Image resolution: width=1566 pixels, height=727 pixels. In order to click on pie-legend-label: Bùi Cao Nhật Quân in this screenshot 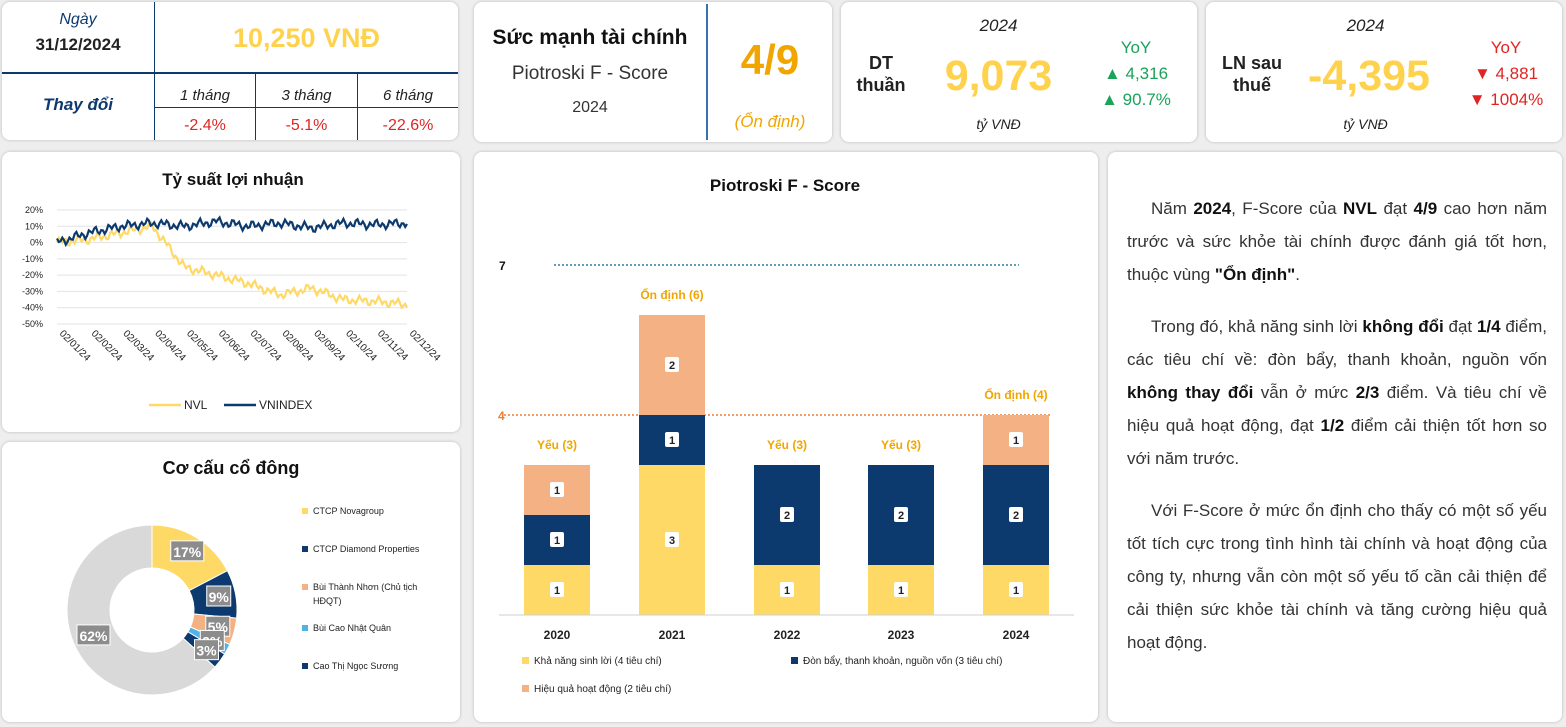, I will do `click(352, 628)`.